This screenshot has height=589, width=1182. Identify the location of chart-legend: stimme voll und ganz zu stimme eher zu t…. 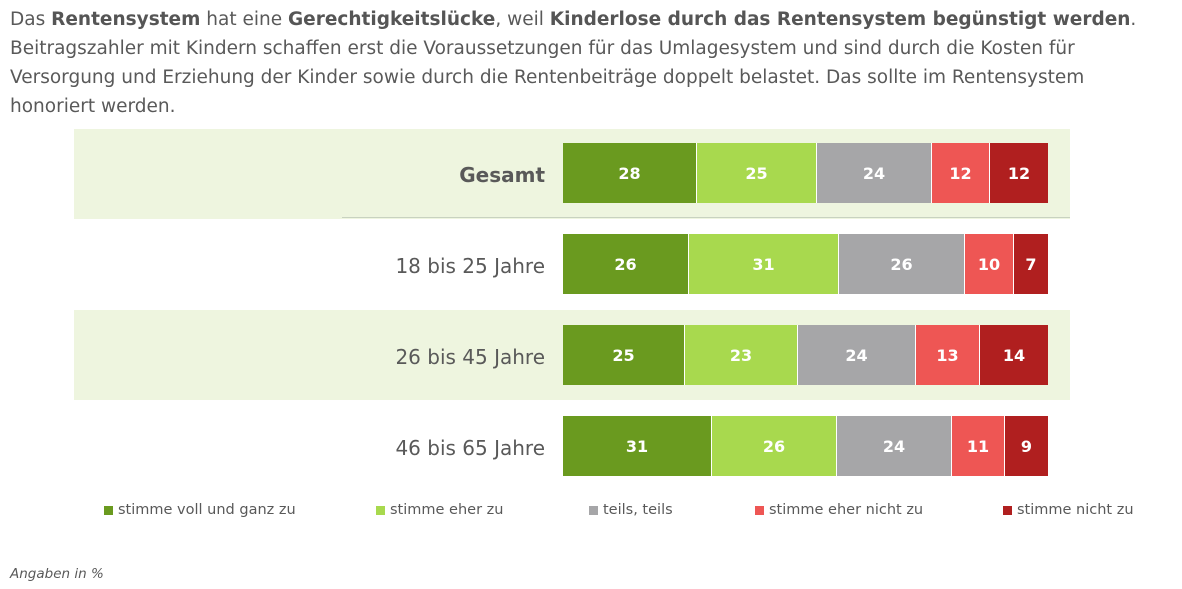
(591, 512).